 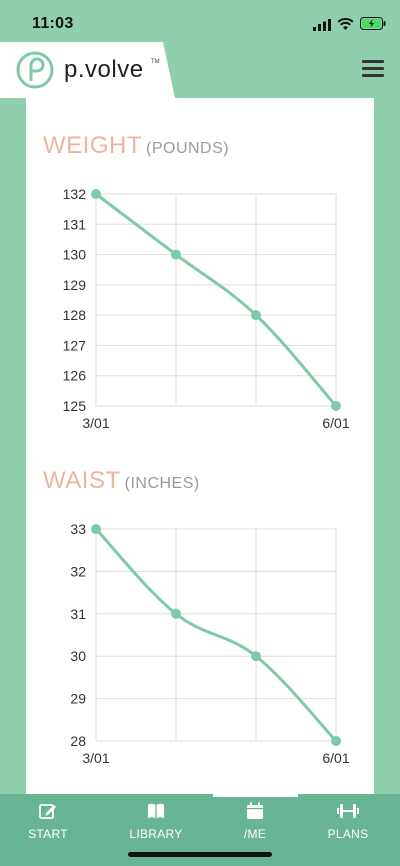 I want to click on logo-tm: TM, so click(x=155, y=62).